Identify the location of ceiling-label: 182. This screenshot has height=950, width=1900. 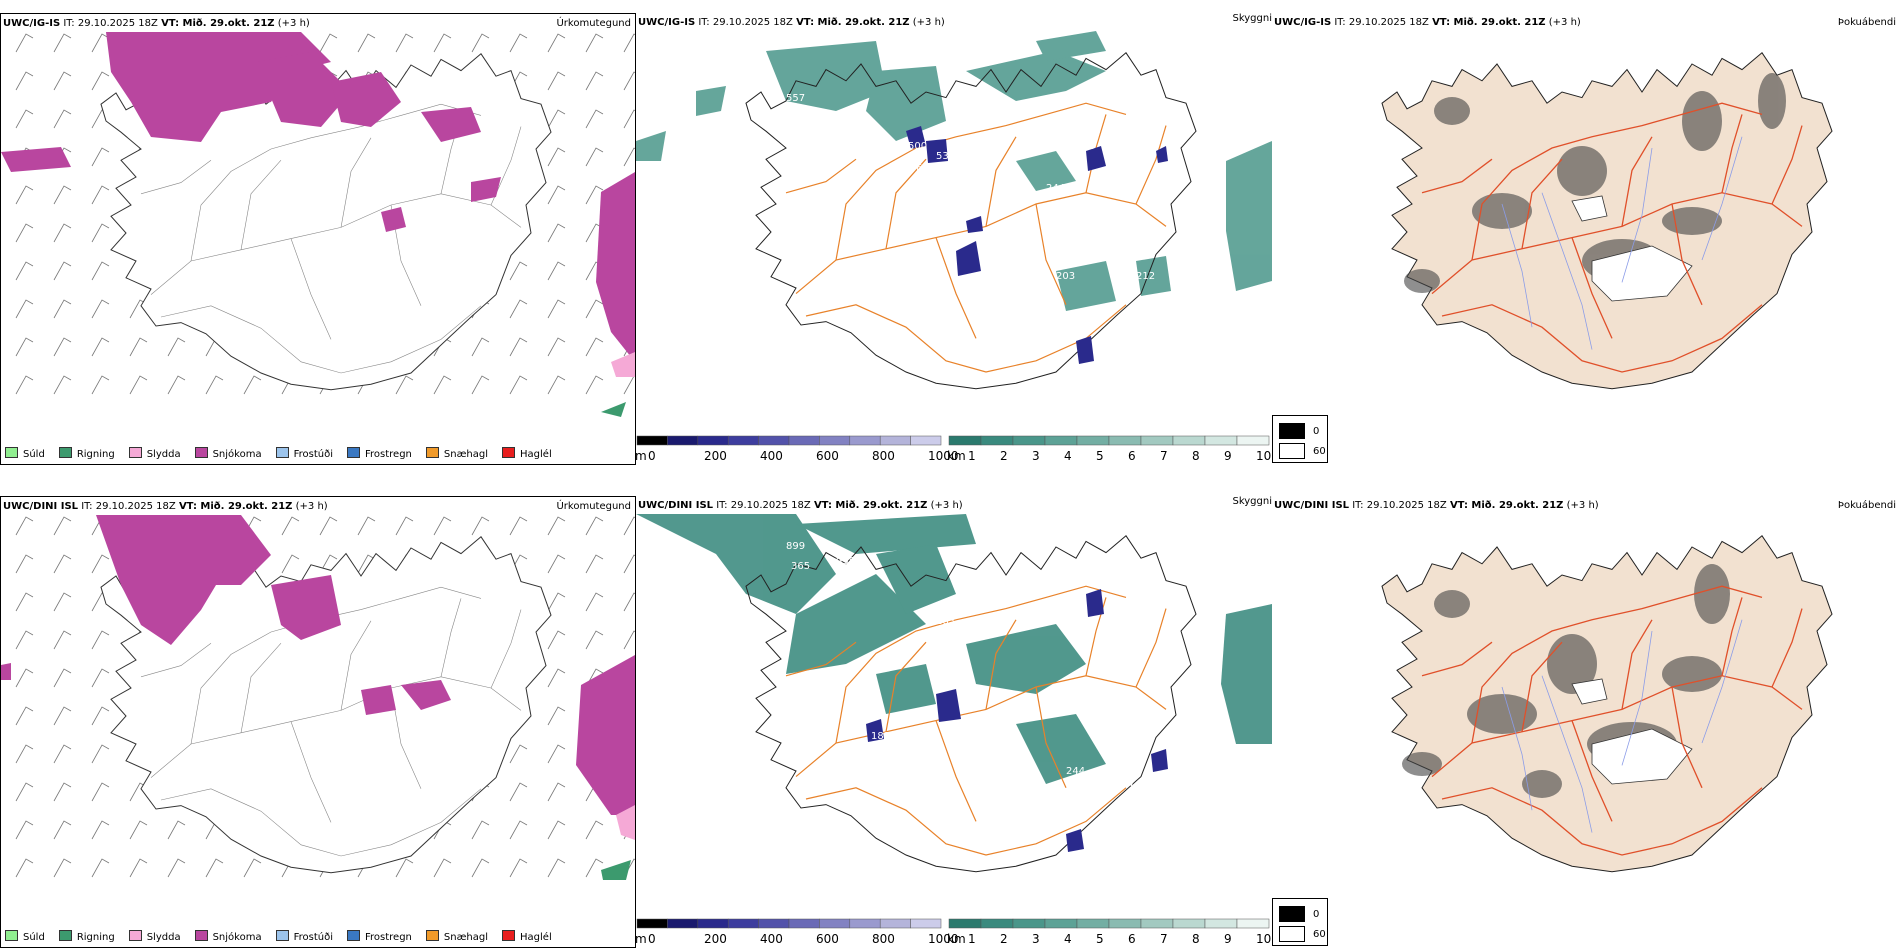
(880, 736).